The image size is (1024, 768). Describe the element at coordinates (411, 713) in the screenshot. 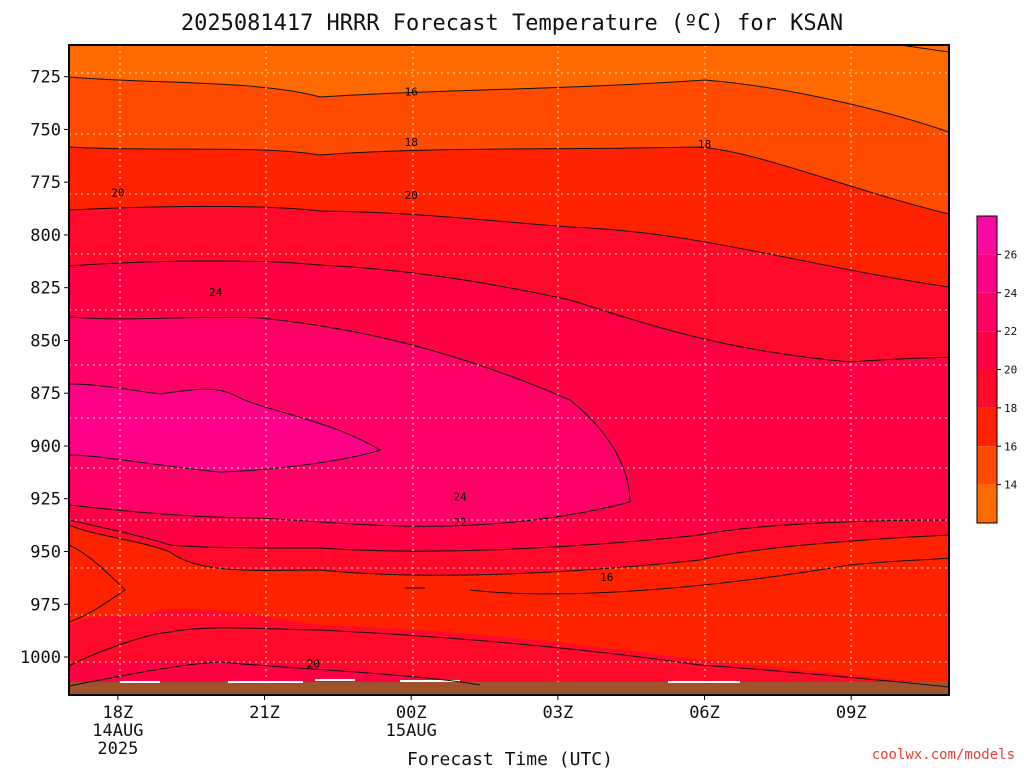

I see `x-tick-label: 00Z` at that location.